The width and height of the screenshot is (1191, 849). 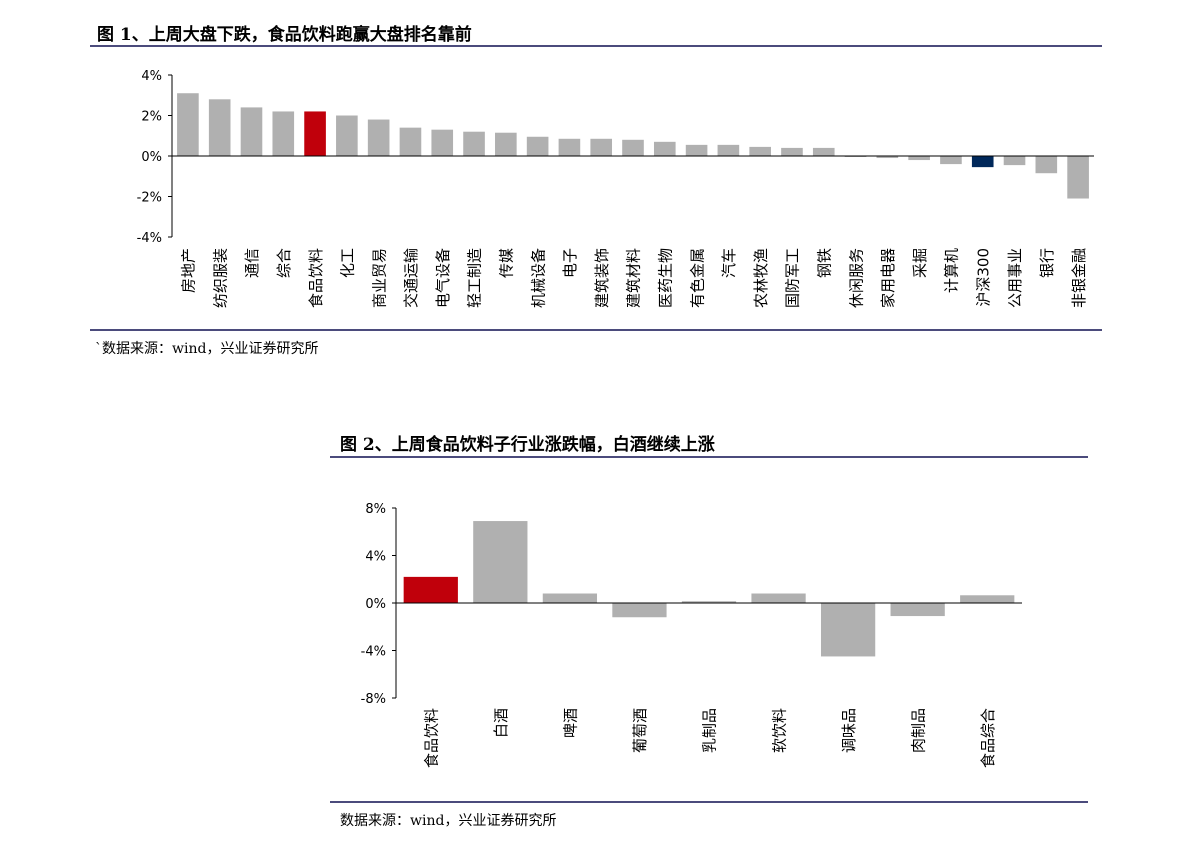 What do you see at coordinates (983, 277) in the screenshot?
I see `chart1-category-label: 沪深300` at bounding box center [983, 277].